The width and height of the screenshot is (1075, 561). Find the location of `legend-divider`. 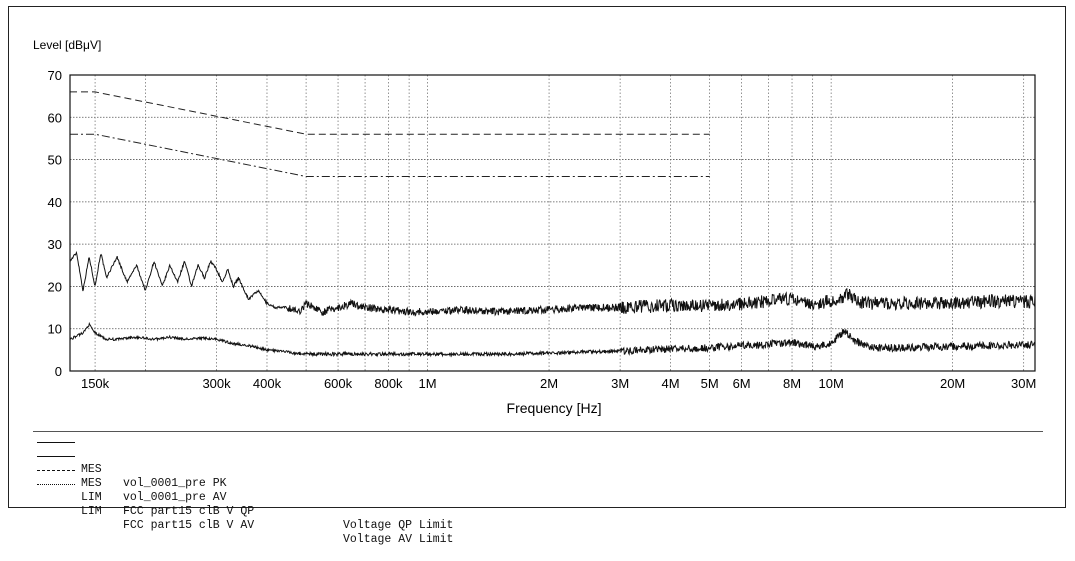

legend-divider is located at coordinates (538, 431).